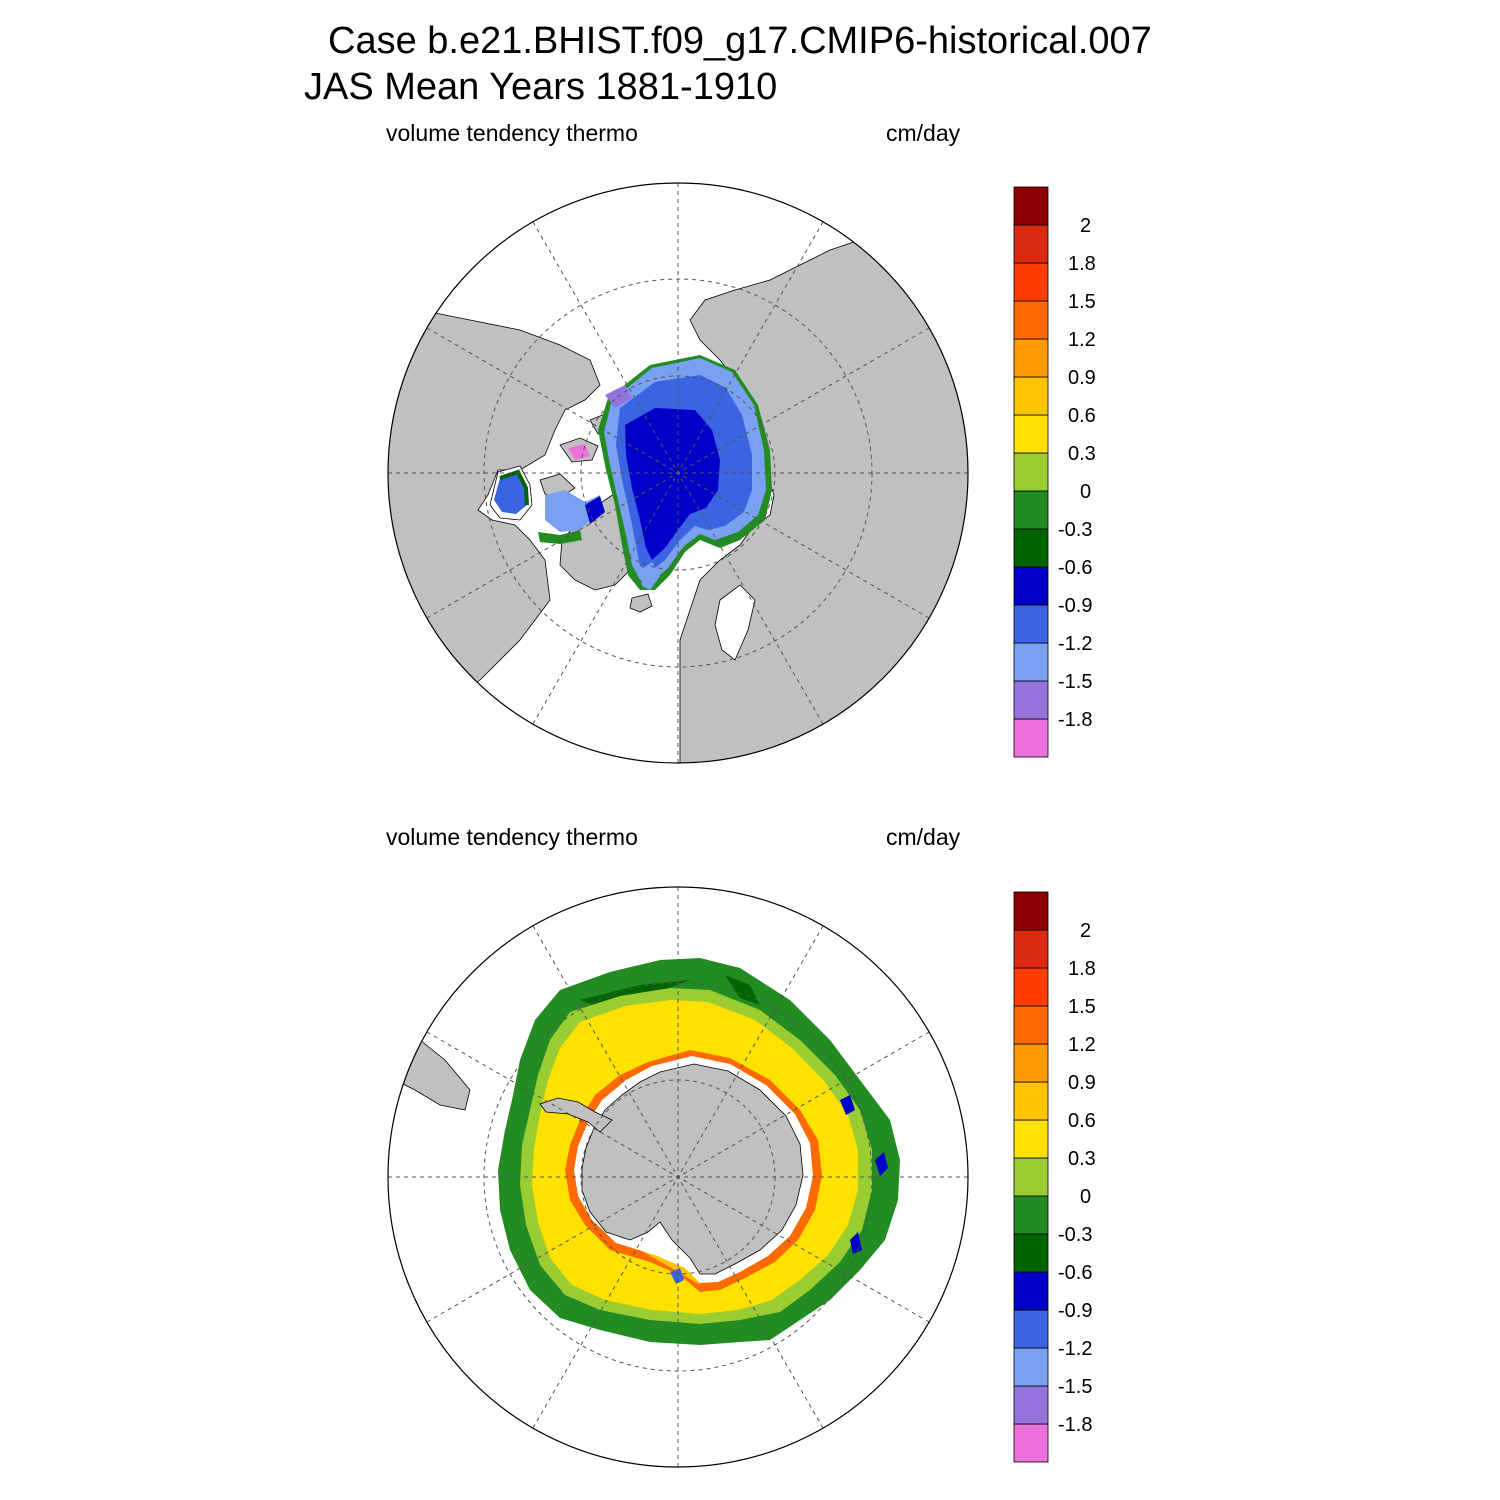 The image size is (1500, 1500). What do you see at coordinates (856, 1243) in the screenshot?
I see `south-field-blue-spot-c` at bounding box center [856, 1243].